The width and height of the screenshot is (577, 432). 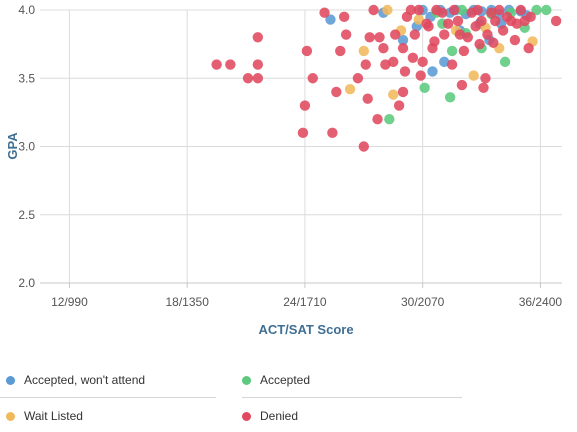 What do you see at coordinates (44, 416) in the screenshot?
I see `legend-item-wait-listed: Wait Listed` at bounding box center [44, 416].